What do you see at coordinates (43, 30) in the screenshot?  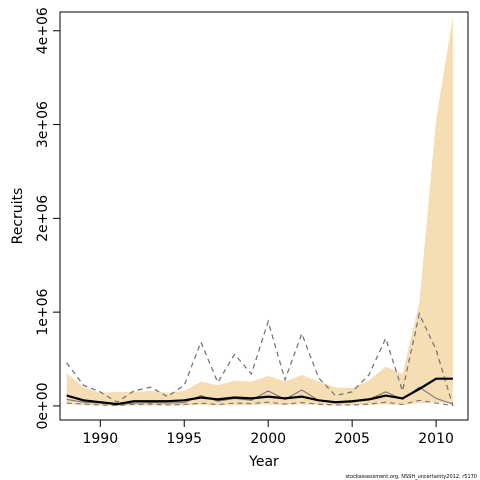 I see `y-tick-label: 4e+06` at bounding box center [43, 30].